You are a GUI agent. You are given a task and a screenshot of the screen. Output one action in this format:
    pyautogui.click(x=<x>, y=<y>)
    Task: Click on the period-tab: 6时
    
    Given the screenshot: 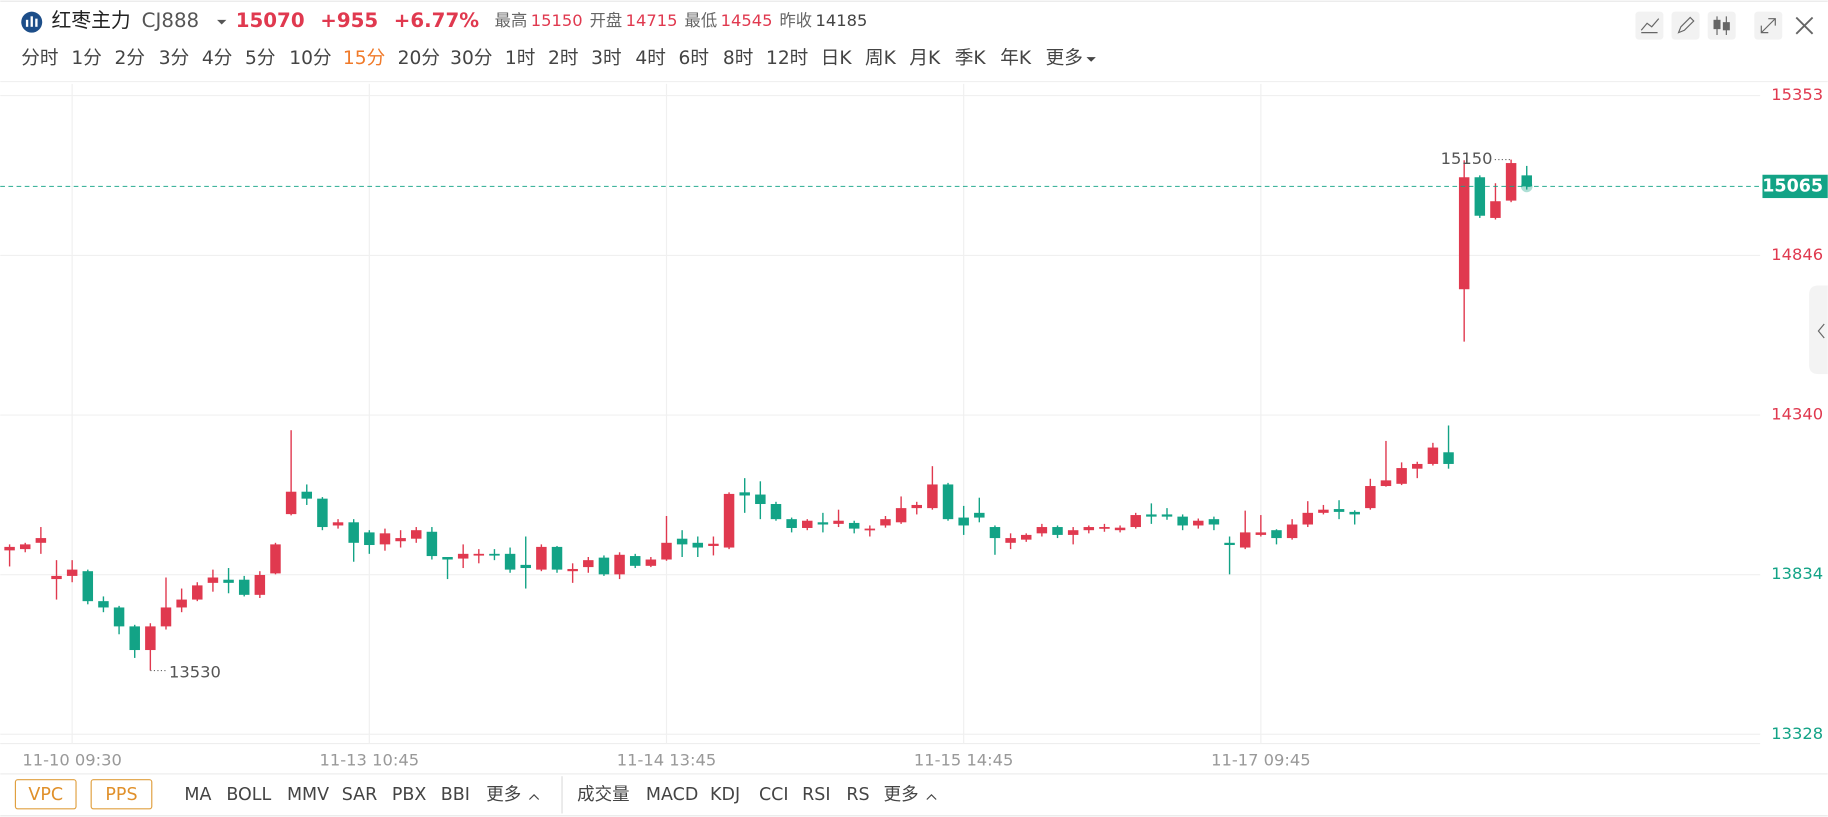 What is the action you would take?
    pyautogui.click(x=694, y=58)
    